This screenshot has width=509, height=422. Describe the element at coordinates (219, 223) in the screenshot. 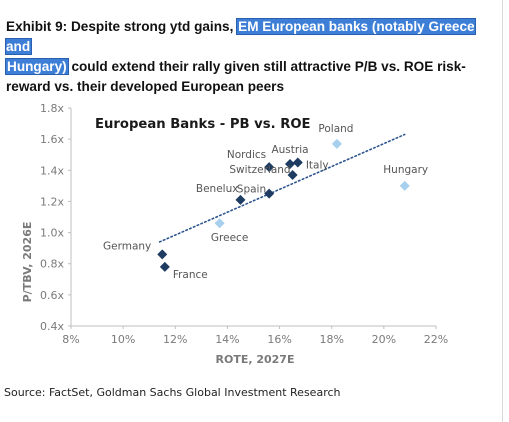

I see `point-marker-greece` at that location.